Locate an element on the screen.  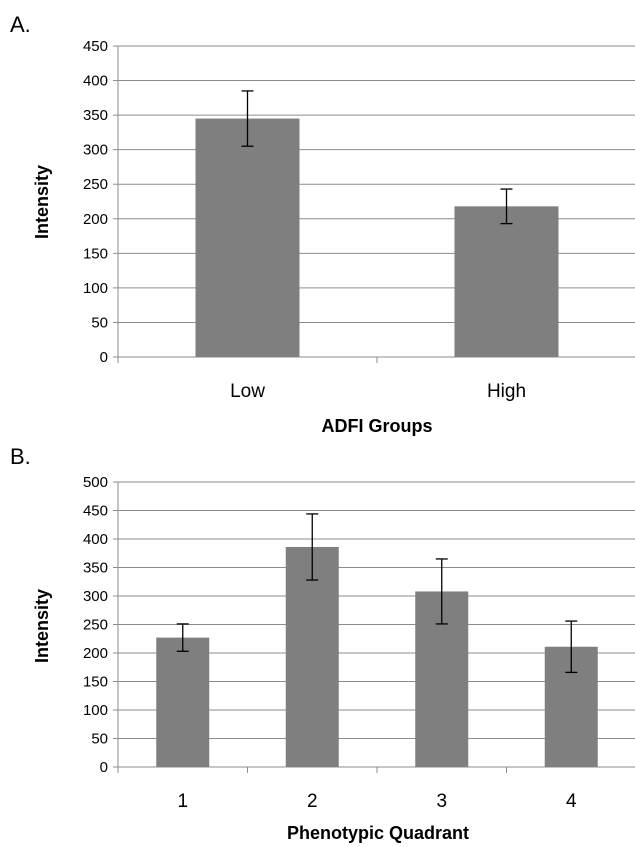
y-tick-label-b: 0 is located at coordinates (104, 767).